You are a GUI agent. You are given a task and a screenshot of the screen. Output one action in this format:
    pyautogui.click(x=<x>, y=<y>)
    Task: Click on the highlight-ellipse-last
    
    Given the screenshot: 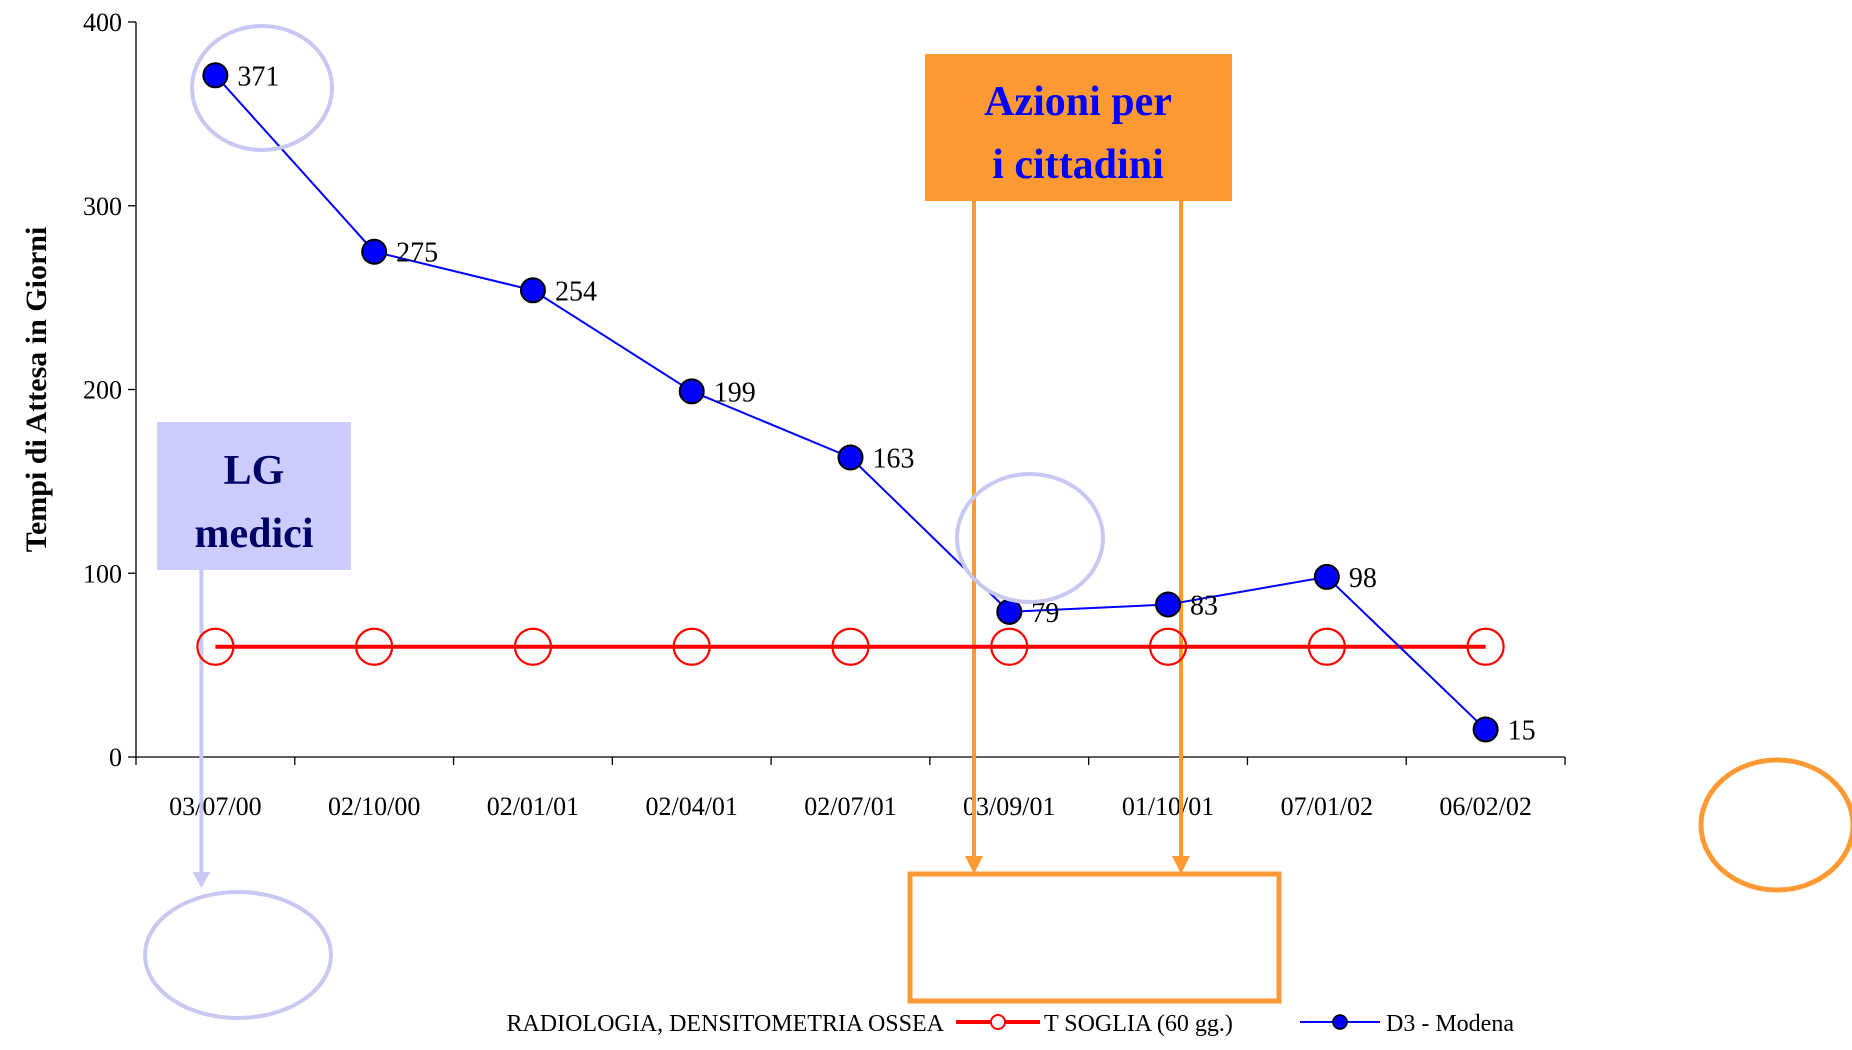 What is the action you would take?
    pyautogui.click(x=1775, y=825)
    